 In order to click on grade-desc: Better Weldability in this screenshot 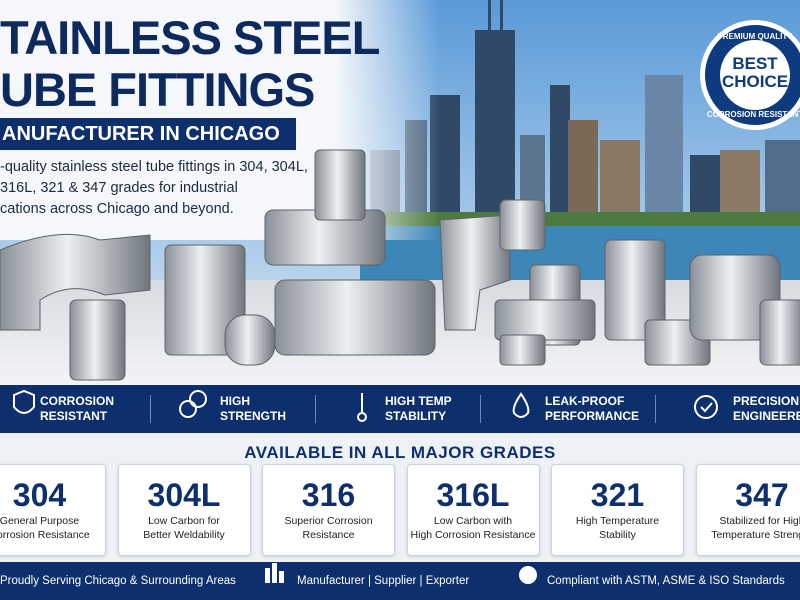, I will do `click(184, 535)`.